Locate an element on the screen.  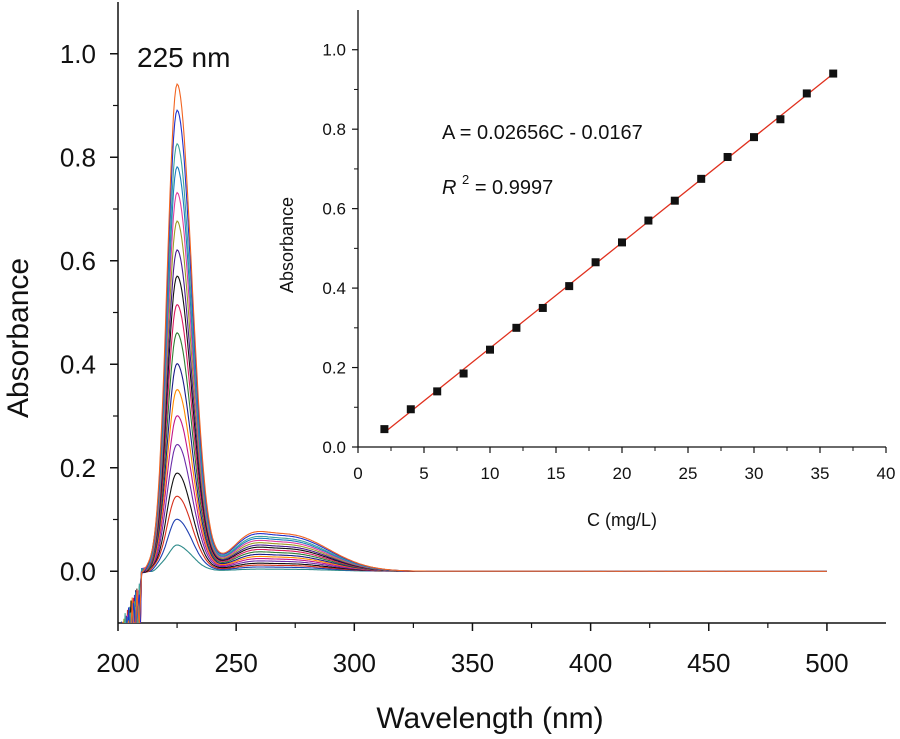
main-x-tick-label: 400 is located at coordinates (590, 663).